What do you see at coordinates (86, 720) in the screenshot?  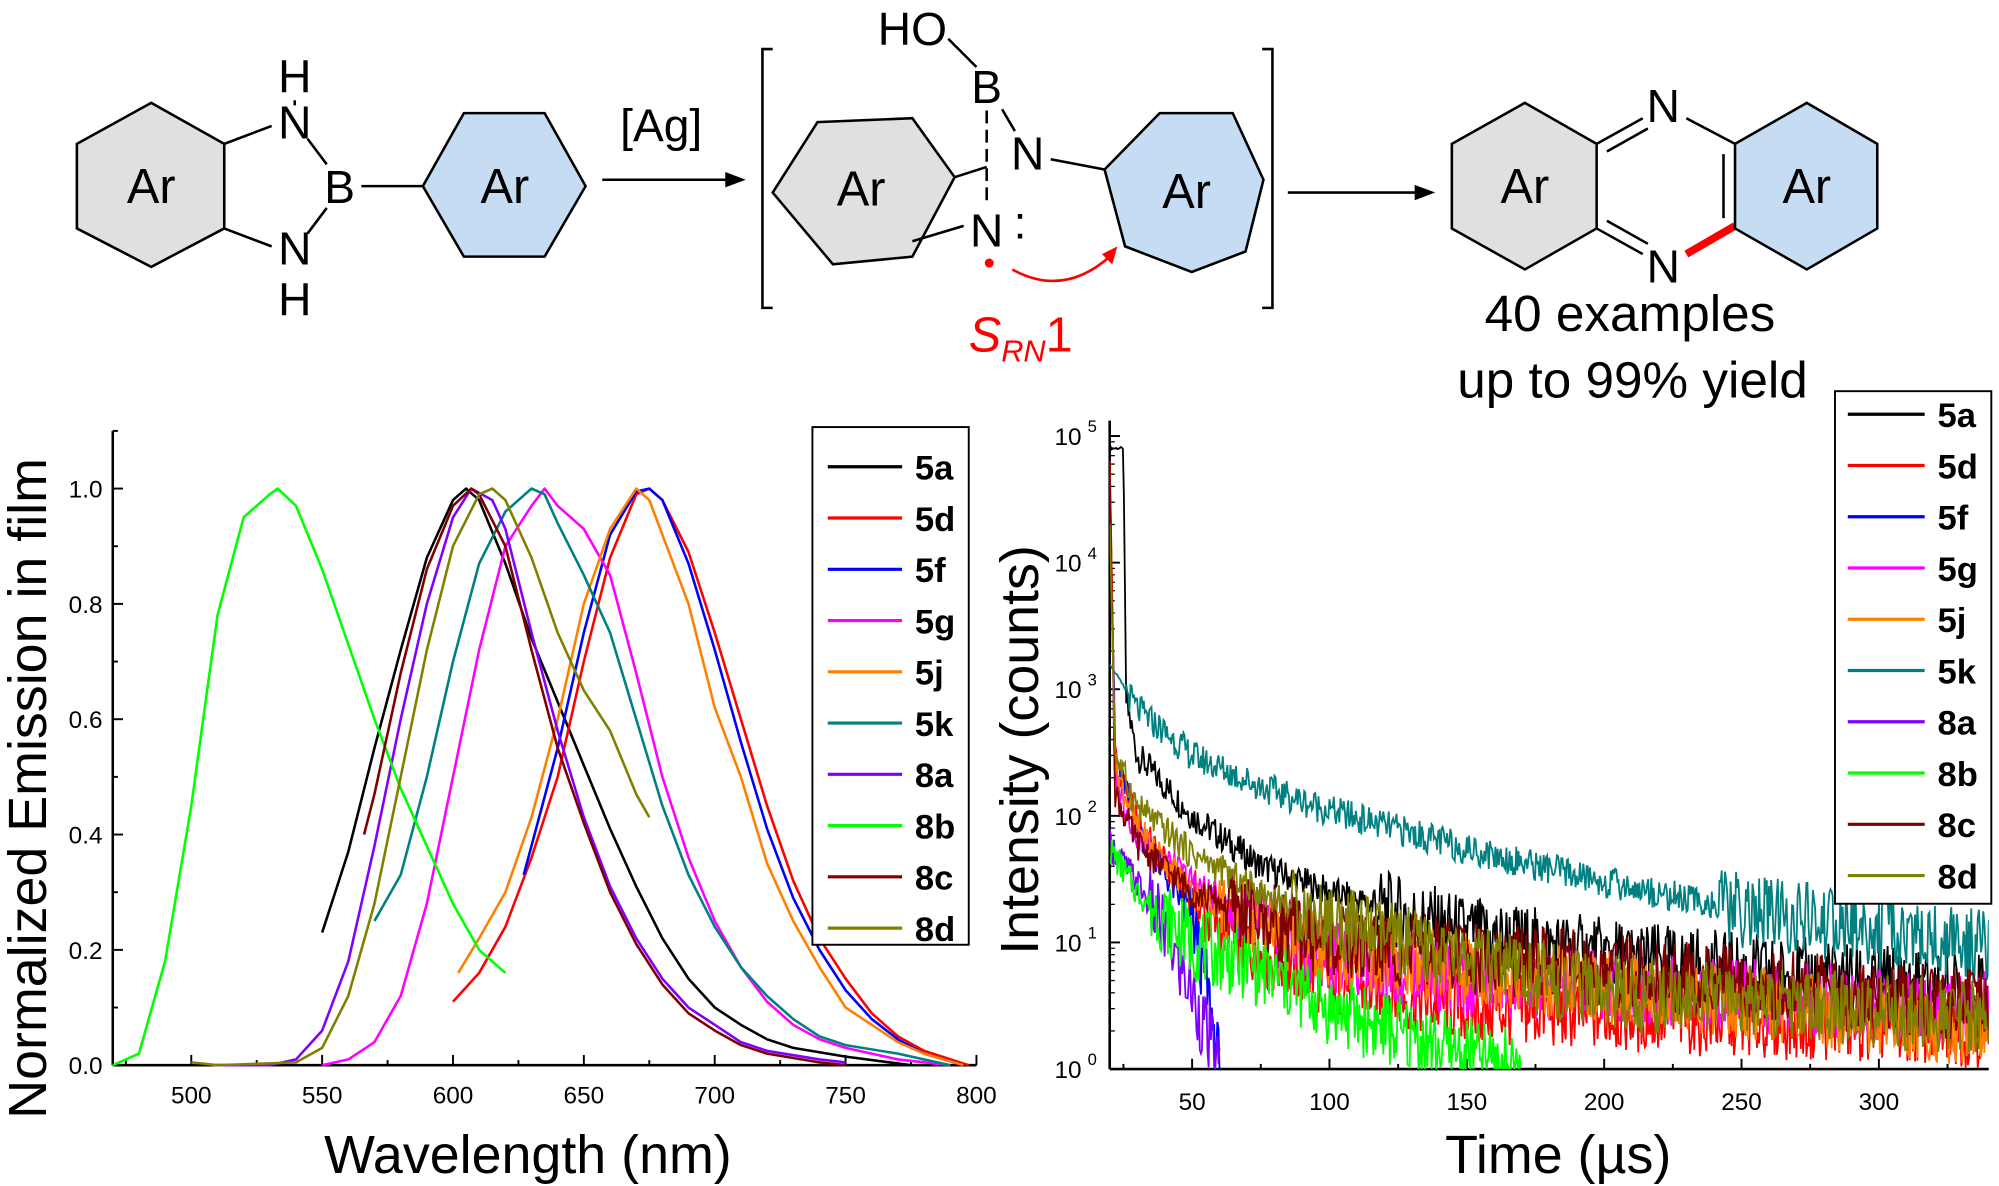 I see `y-tick-label: 0.6` at bounding box center [86, 720].